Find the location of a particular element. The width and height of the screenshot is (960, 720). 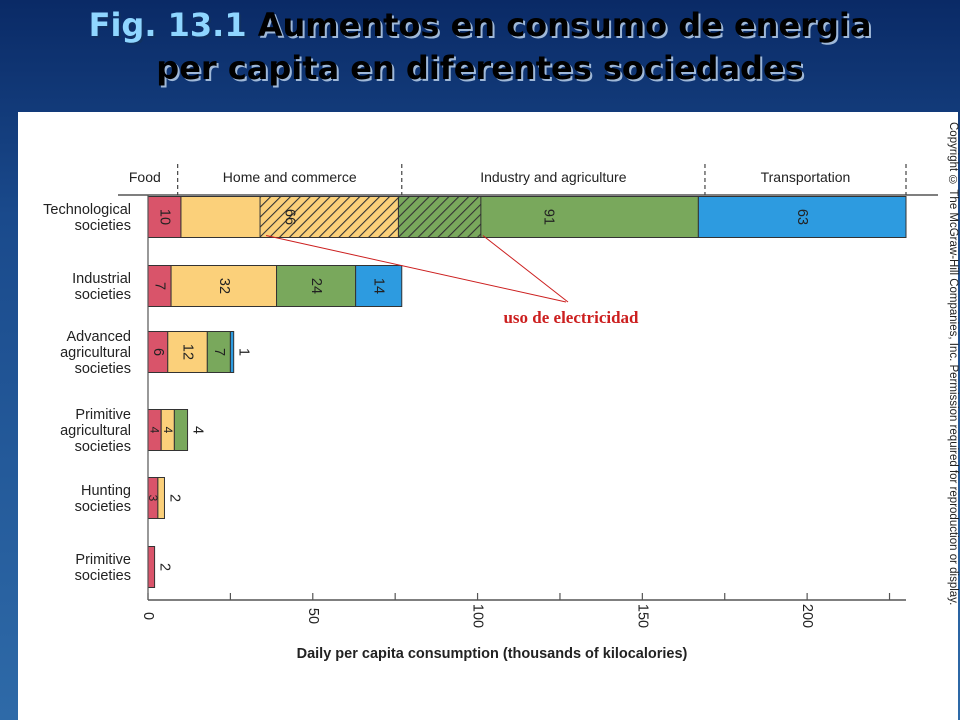

title-text: Aumentos en consumo de energia is located at coordinates (559, 25).